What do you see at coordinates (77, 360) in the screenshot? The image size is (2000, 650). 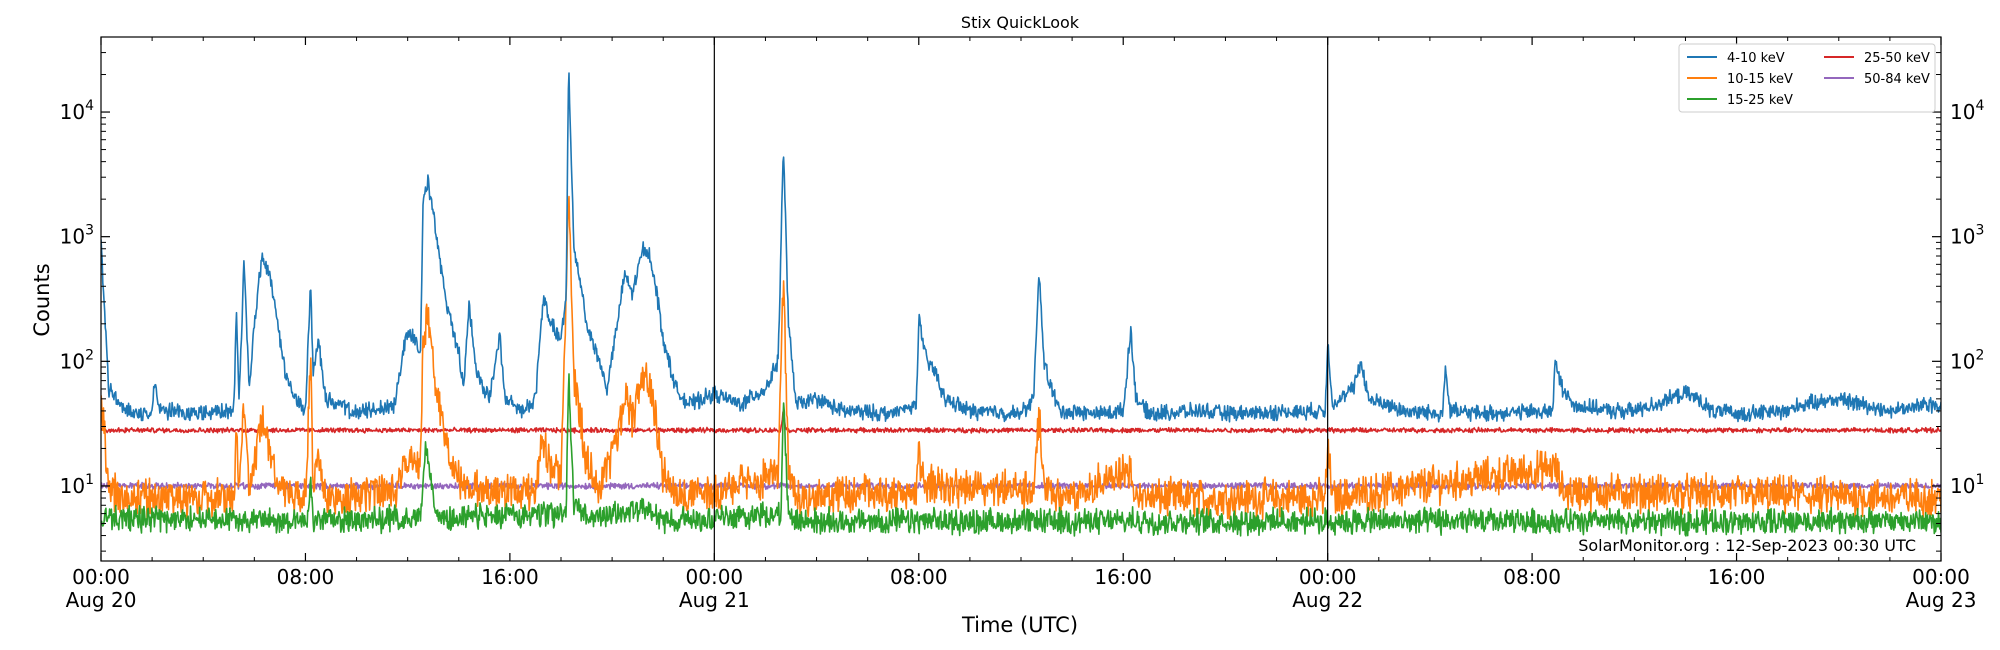 I see `y-tick-label: 10²` at bounding box center [77, 360].